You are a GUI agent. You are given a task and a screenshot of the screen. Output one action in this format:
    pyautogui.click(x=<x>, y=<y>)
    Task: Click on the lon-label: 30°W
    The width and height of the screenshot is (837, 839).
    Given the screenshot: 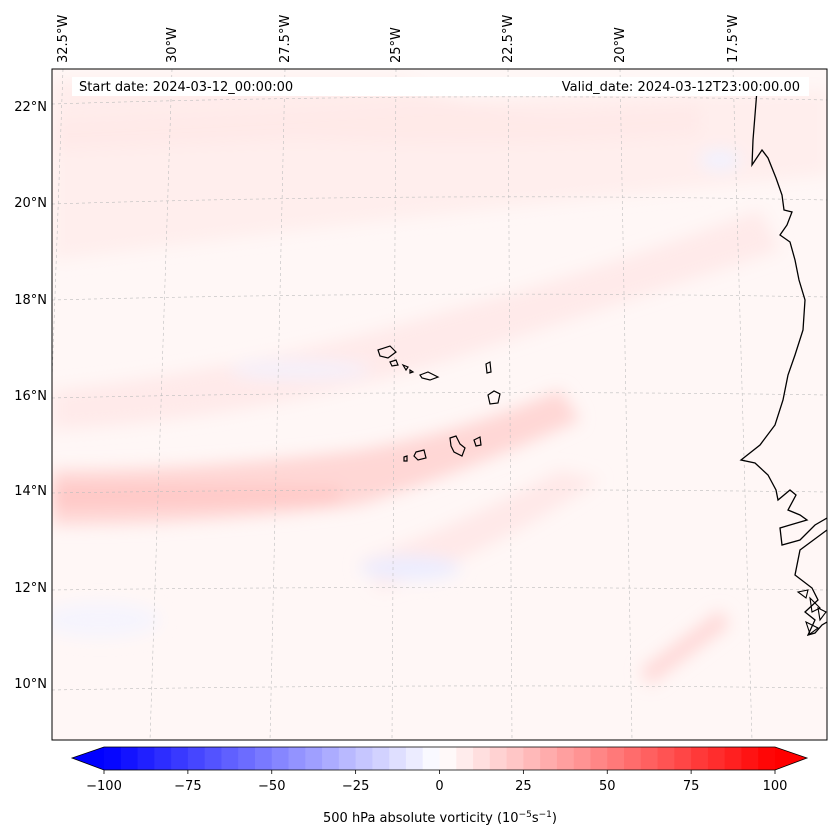 What is the action you would take?
    pyautogui.click(x=172, y=45)
    